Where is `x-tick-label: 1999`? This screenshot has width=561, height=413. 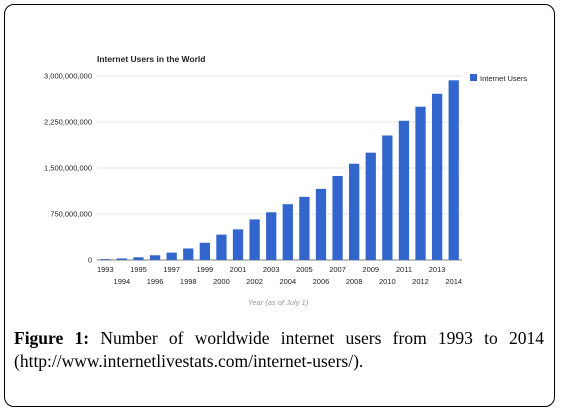 x-tick-label: 1999 is located at coordinates (204, 269).